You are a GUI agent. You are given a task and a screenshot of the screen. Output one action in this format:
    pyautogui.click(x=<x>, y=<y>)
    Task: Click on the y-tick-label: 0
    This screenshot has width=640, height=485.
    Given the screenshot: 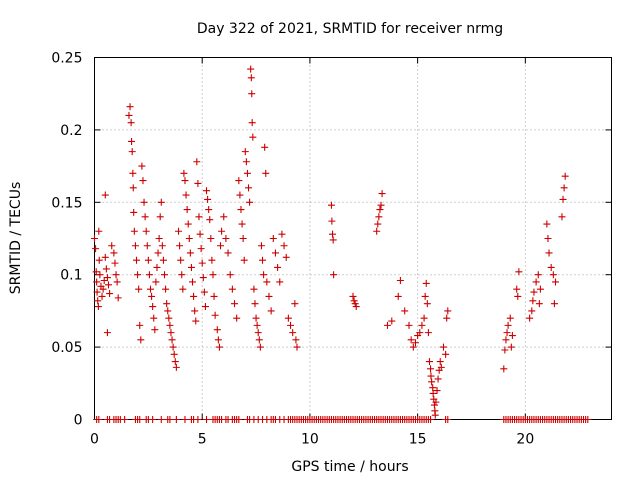 What is the action you would take?
    pyautogui.click(x=78, y=421)
    